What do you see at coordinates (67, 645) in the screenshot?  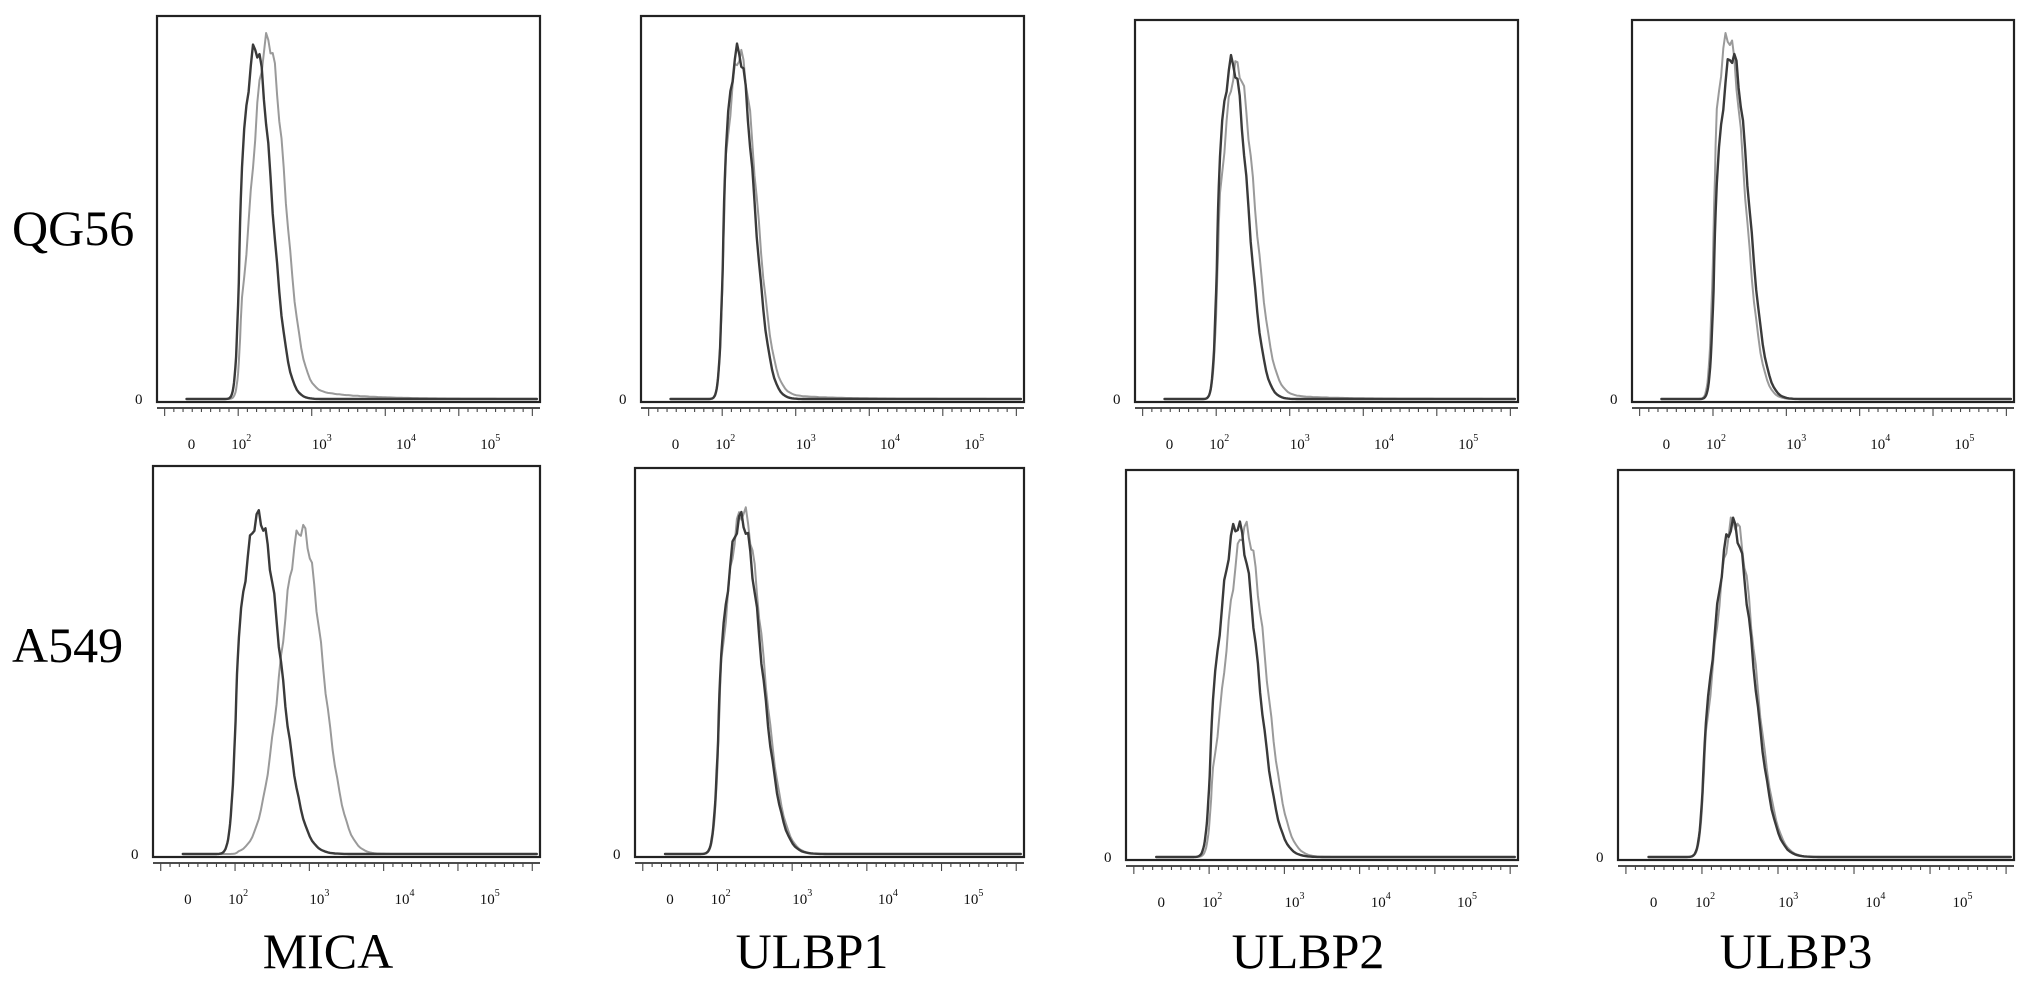 I see `row-label-a549: A549` at bounding box center [67, 645].